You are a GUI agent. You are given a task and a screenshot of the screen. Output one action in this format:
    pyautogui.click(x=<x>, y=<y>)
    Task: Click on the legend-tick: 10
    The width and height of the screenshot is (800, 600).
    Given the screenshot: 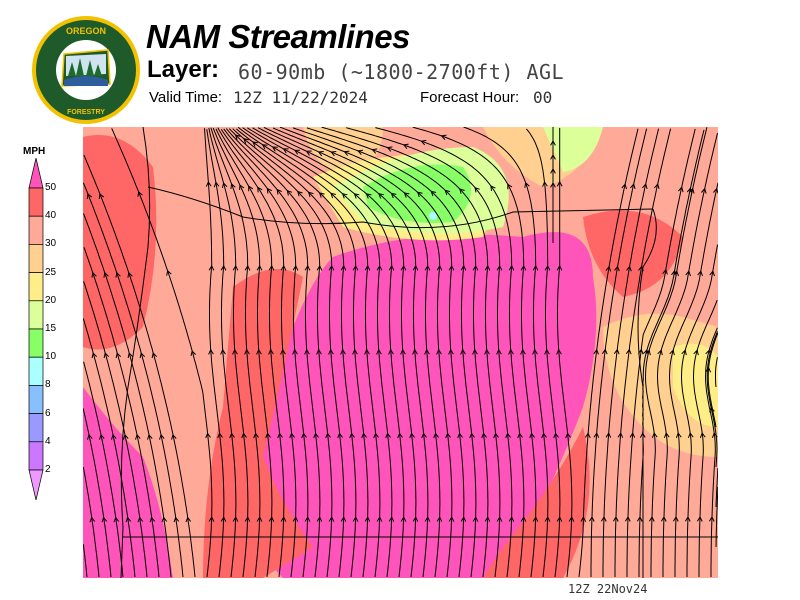 What is the action you would take?
    pyautogui.click(x=51, y=357)
    